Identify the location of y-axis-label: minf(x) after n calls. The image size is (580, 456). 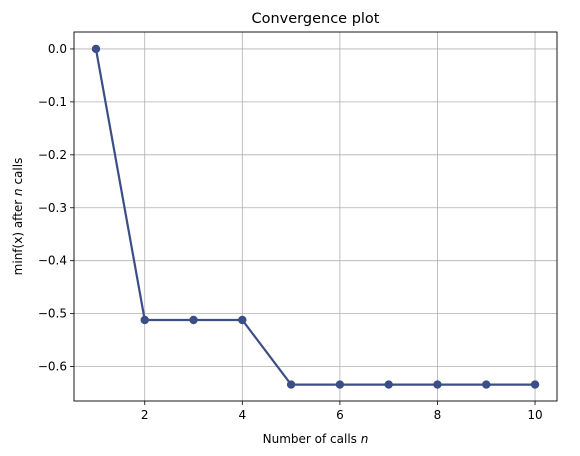
(18, 217).